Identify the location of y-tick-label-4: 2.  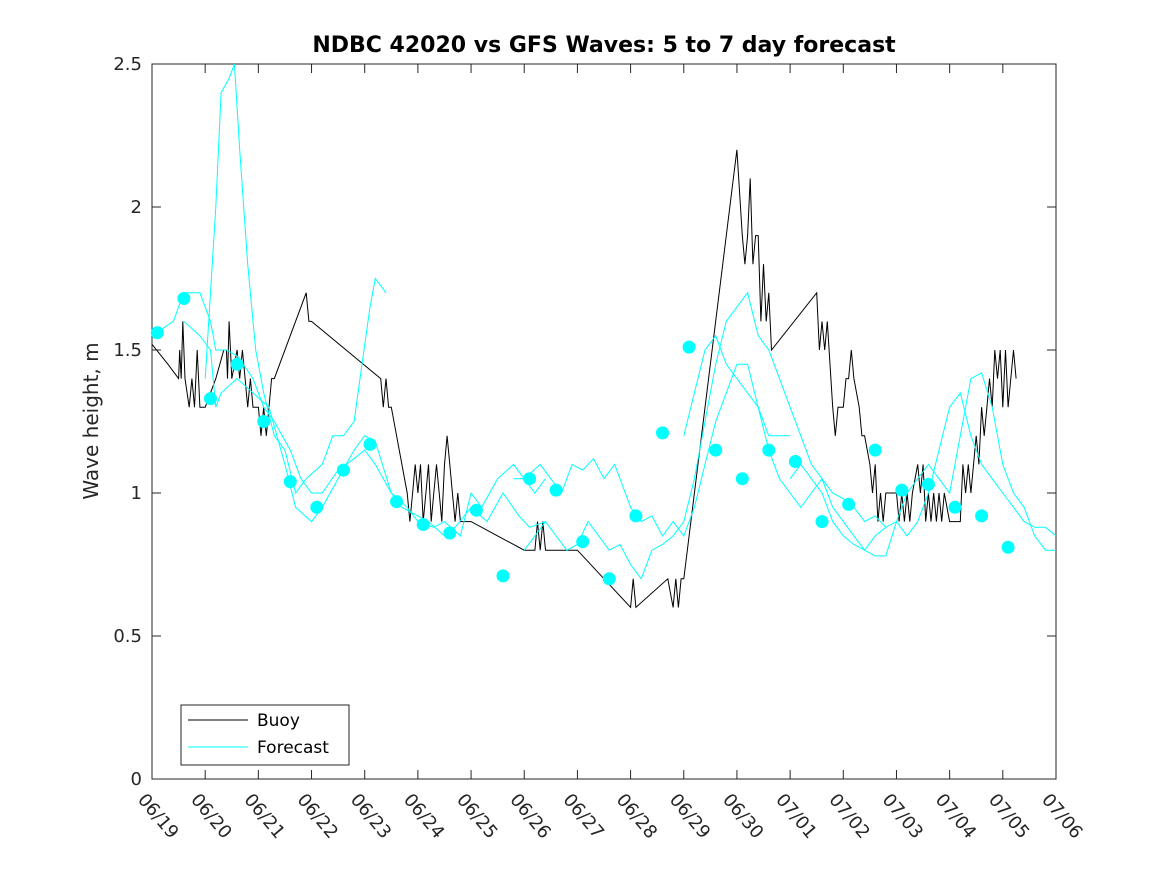
(136, 207).